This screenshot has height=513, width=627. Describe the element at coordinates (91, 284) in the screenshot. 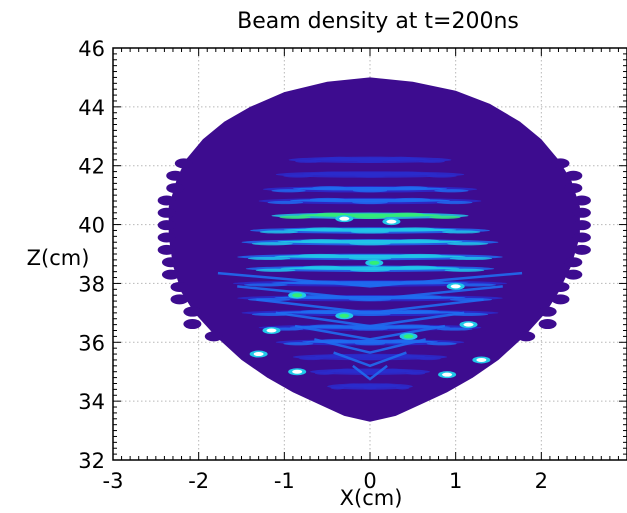

I see `y-tick-label: 38` at that location.